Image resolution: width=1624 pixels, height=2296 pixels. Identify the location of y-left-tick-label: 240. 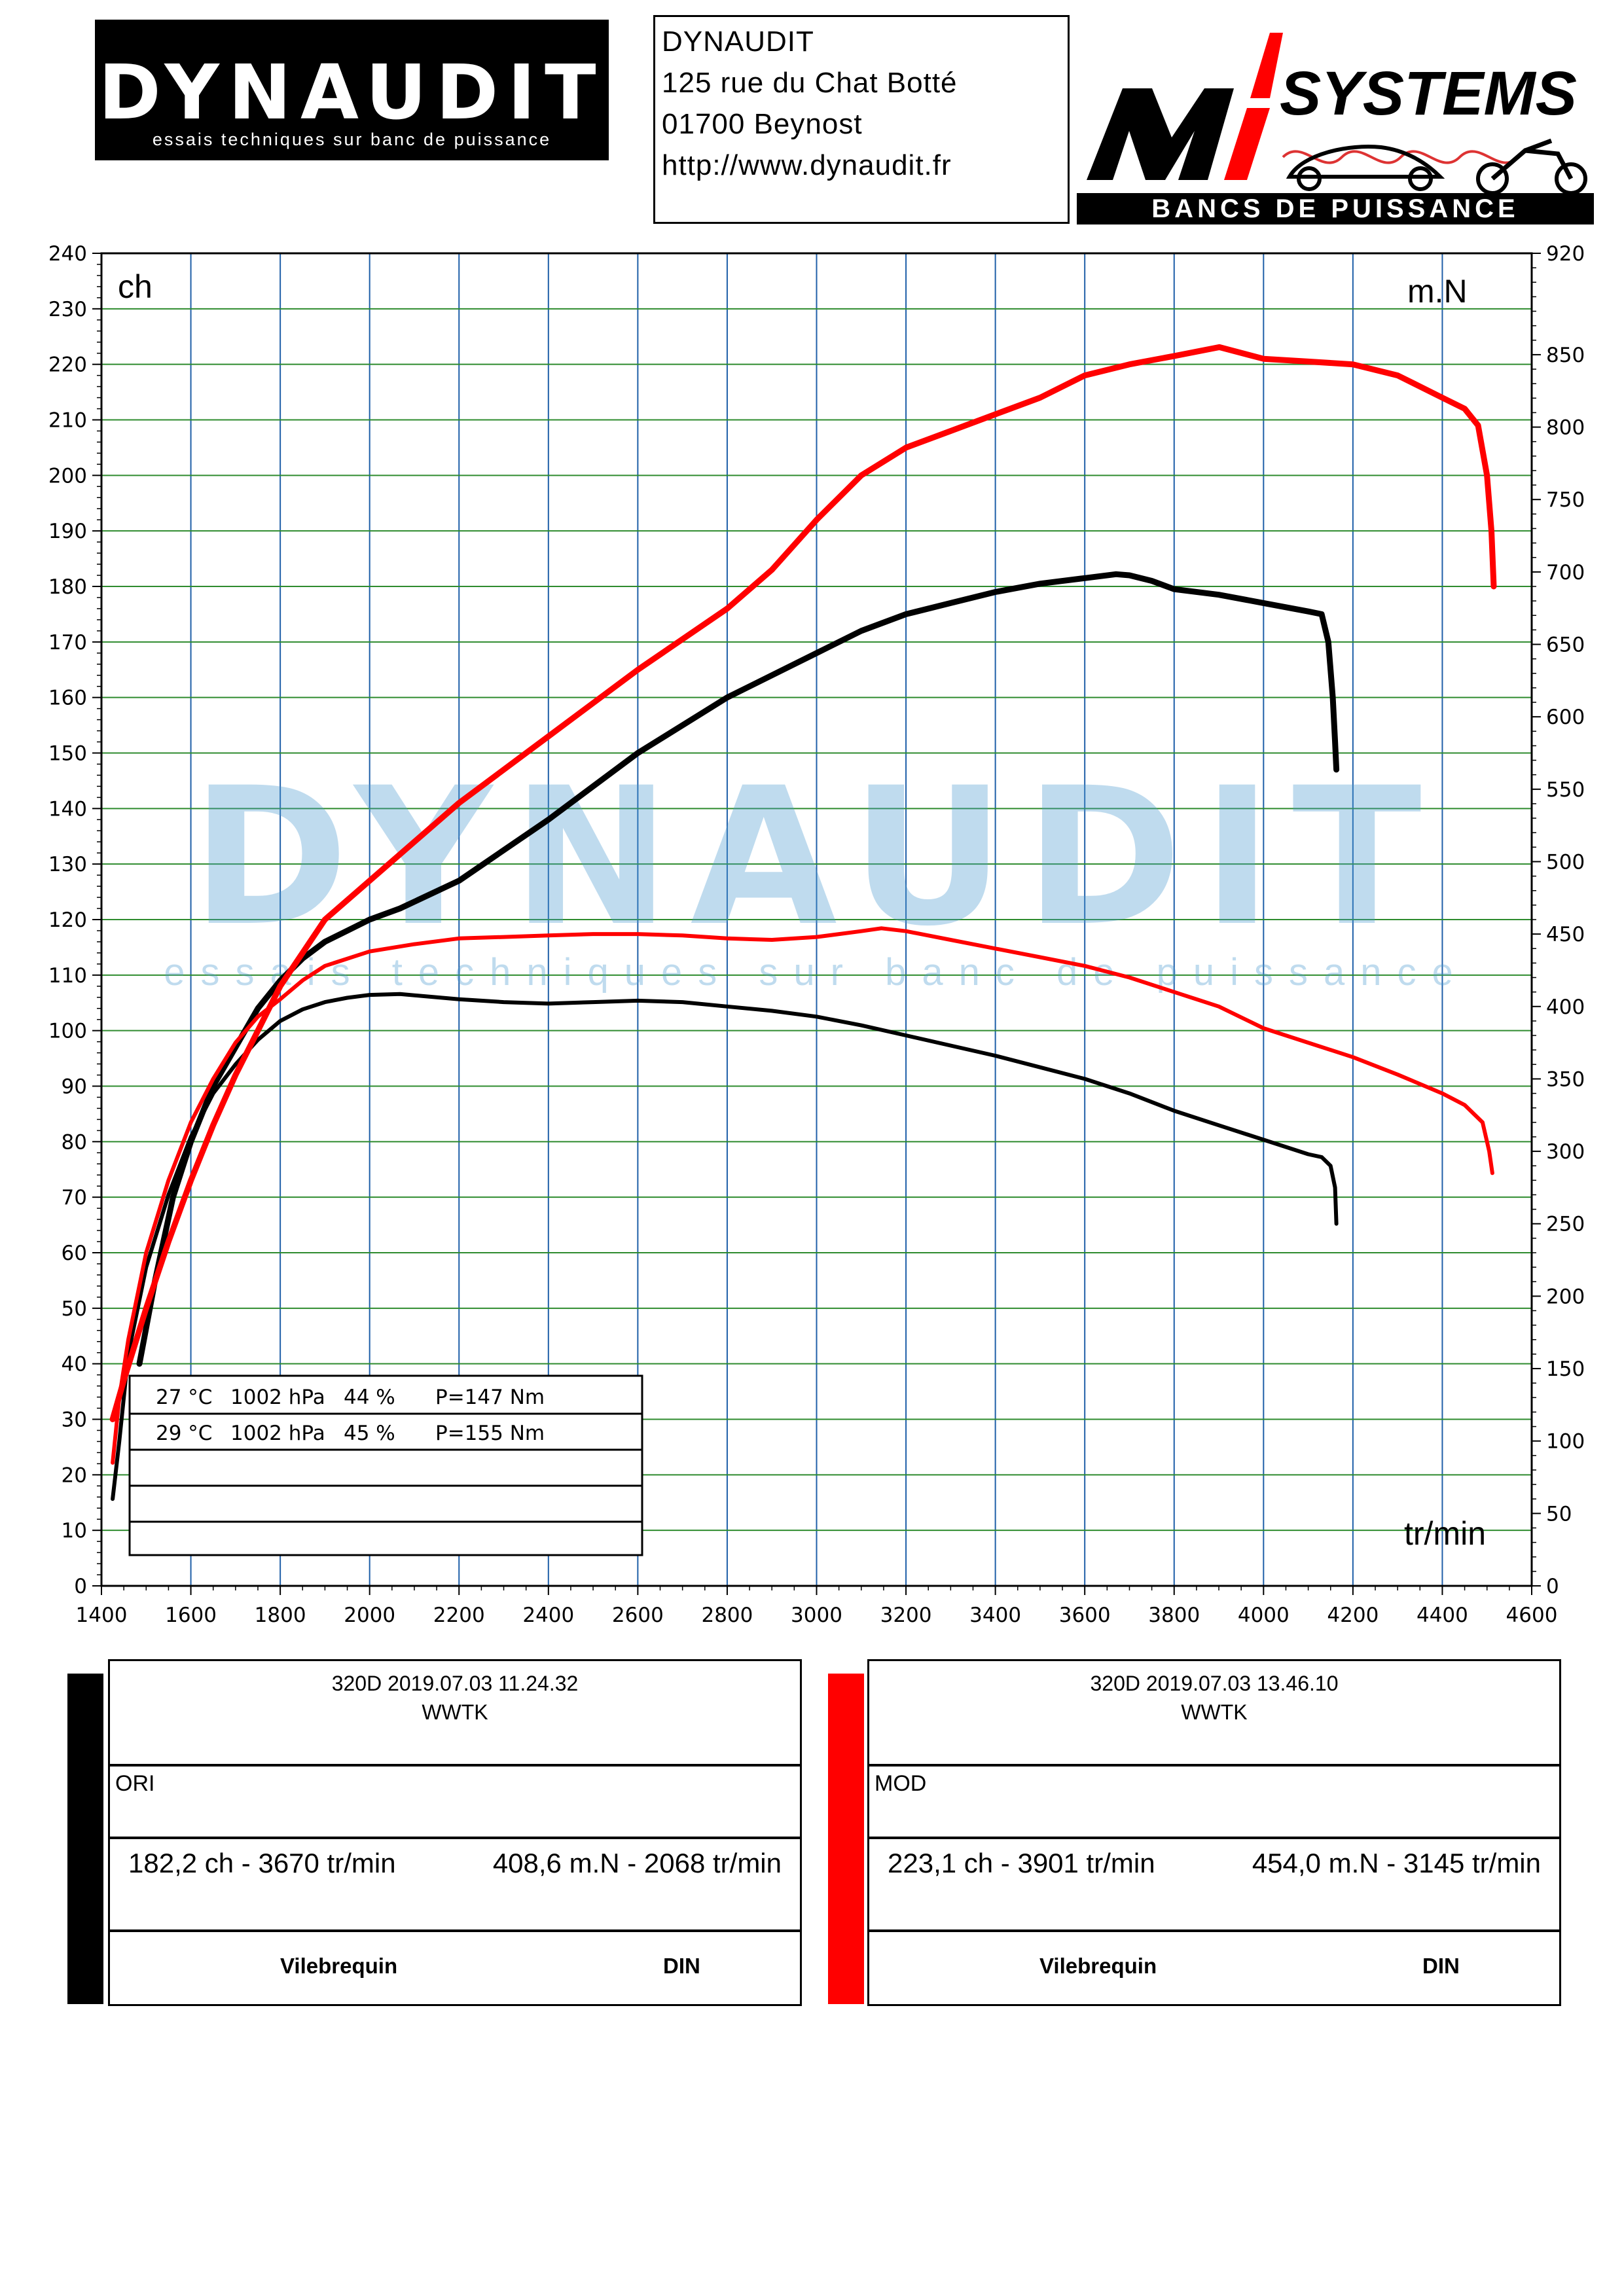
(67, 254).